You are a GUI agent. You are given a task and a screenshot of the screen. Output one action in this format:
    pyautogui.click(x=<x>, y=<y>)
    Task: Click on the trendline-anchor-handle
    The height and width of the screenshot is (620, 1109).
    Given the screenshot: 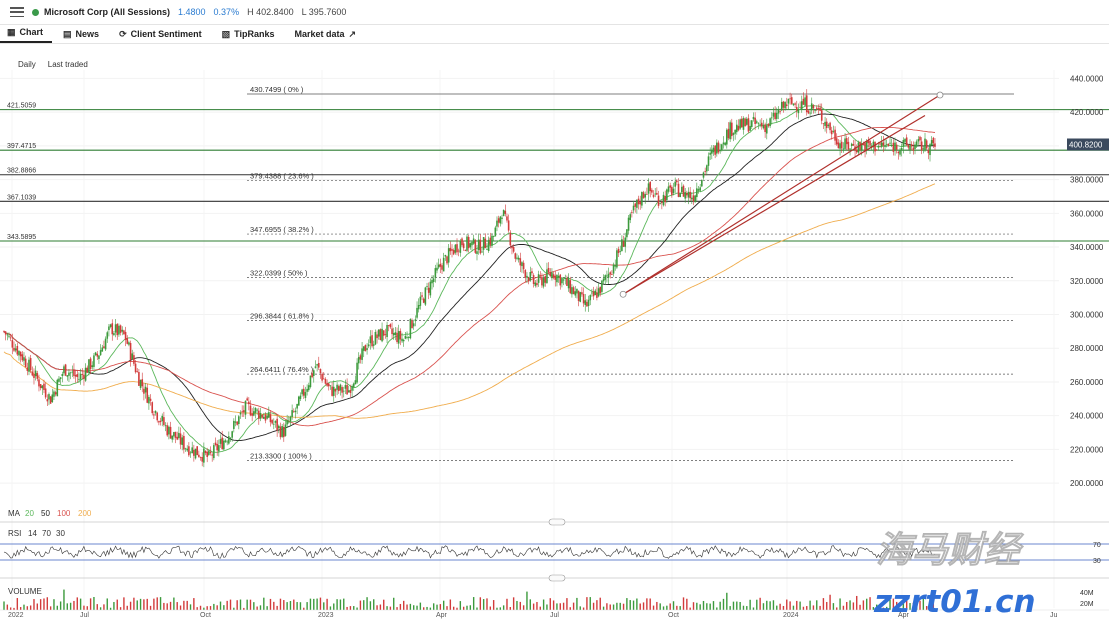 What is the action you would take?
    pyautogui.click(x=623, y=294)
    